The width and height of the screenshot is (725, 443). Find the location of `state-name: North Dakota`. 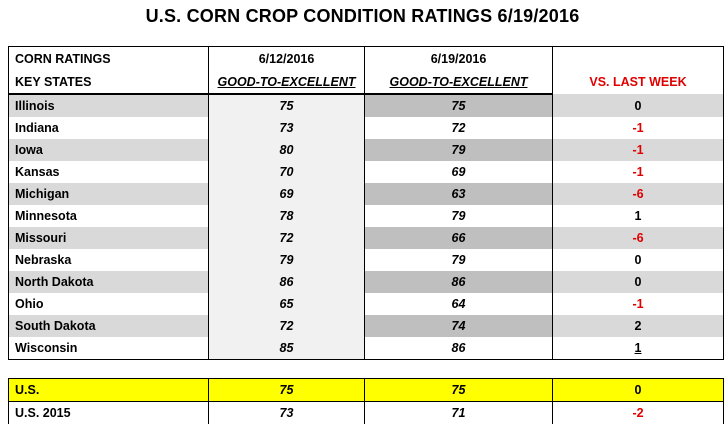

state-name: North Dakota is located at coordinates (108, 282).